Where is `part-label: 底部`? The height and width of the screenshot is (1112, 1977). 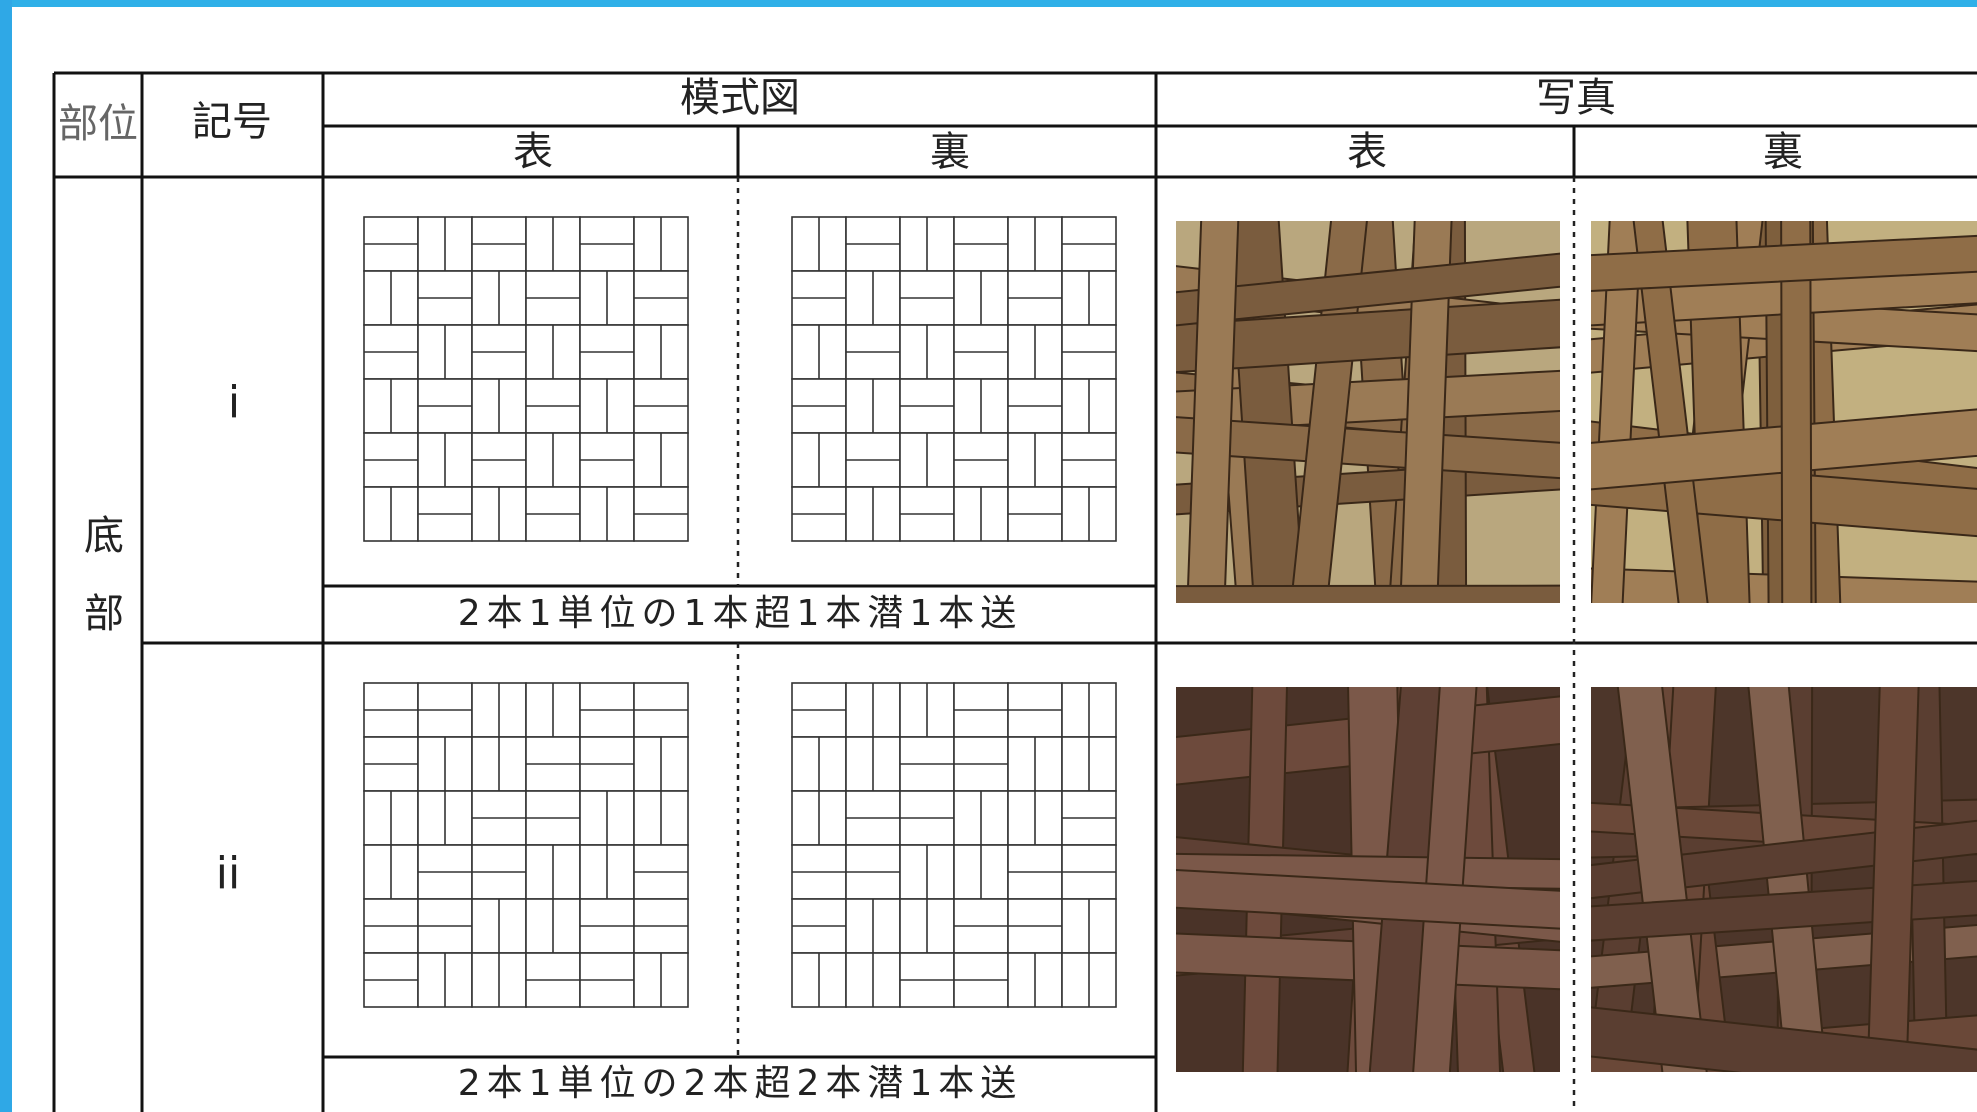
part-label: 底部 is located at coordinates (100, 592).